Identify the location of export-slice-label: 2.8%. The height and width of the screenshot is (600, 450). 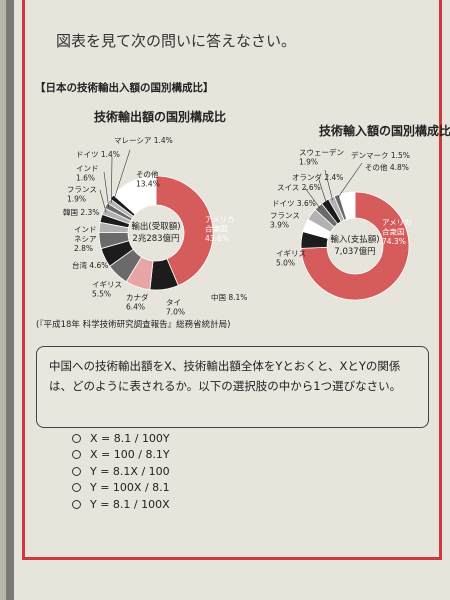
(83, 248).